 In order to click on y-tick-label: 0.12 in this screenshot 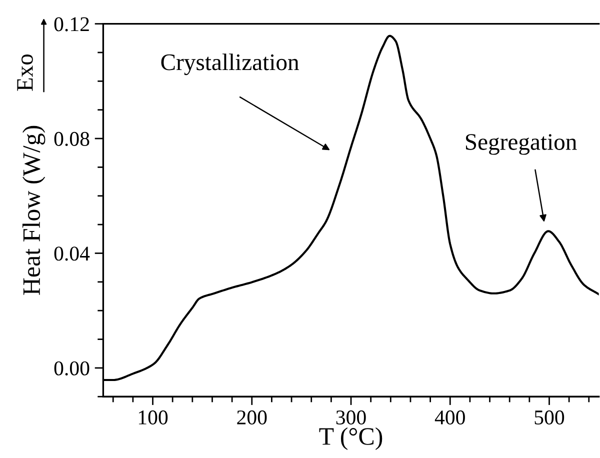, I will do `click(71, 24)`.